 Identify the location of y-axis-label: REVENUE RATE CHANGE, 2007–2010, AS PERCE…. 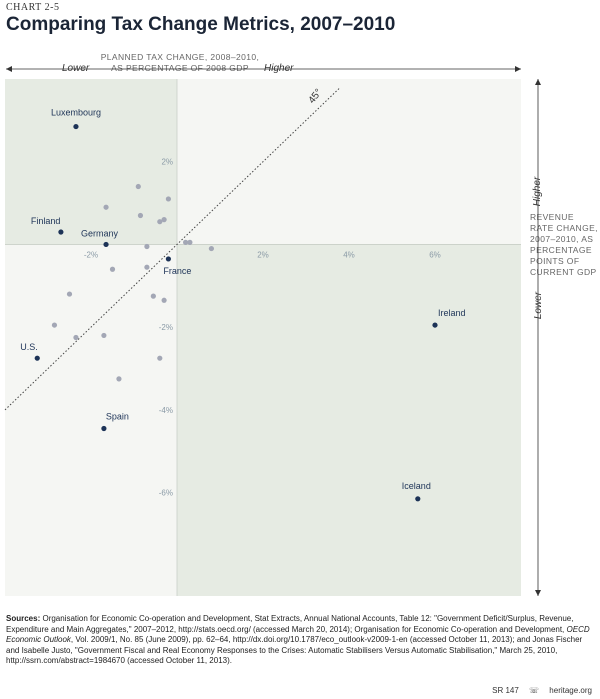
(565, 245).